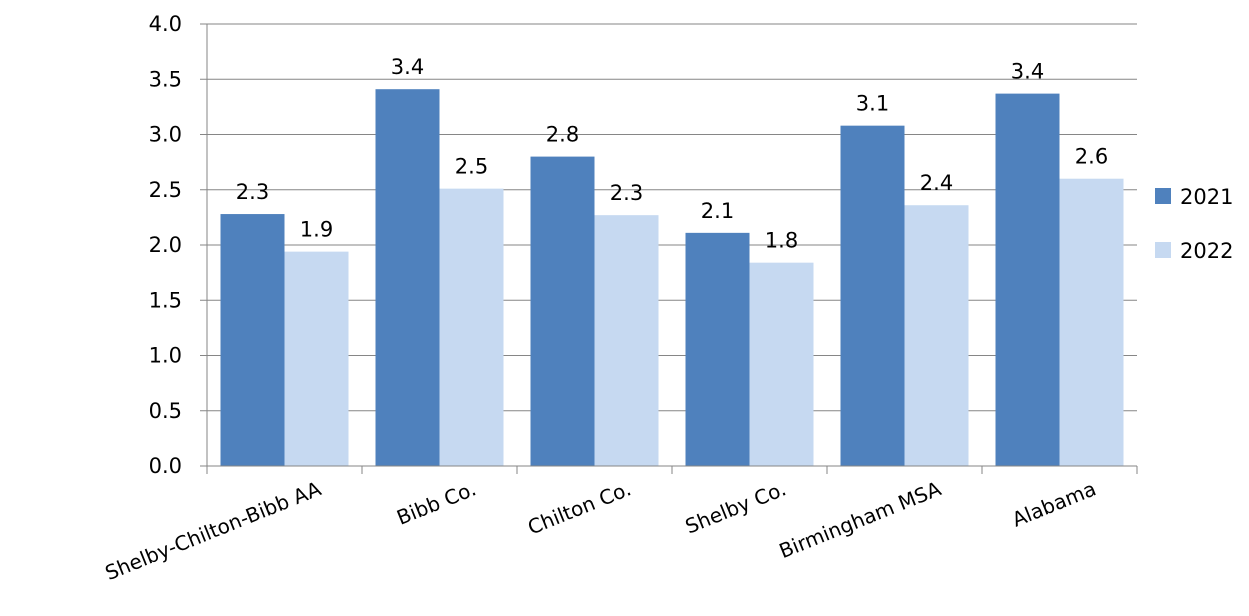 This screenshot has height=616, width=1249. Describe the element at coordinates (562, 135) in the screenshot. I see `data-label: 2.8` at that location.